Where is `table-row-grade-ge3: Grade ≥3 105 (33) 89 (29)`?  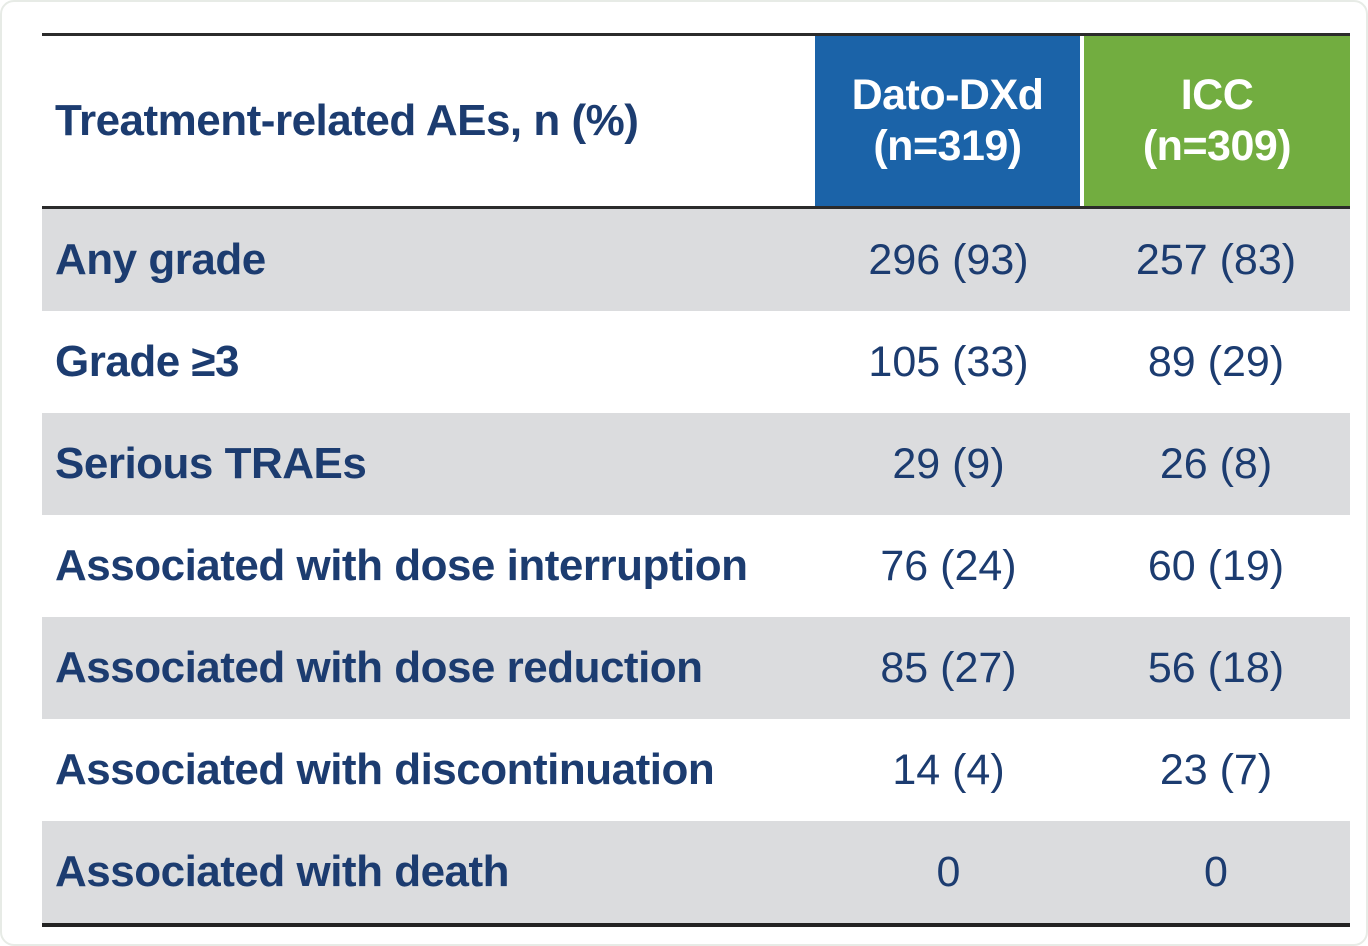 table-row-grade-ge3: Grade ≥3 105 (33) 89 (29) is located at coordinates (696, 362).